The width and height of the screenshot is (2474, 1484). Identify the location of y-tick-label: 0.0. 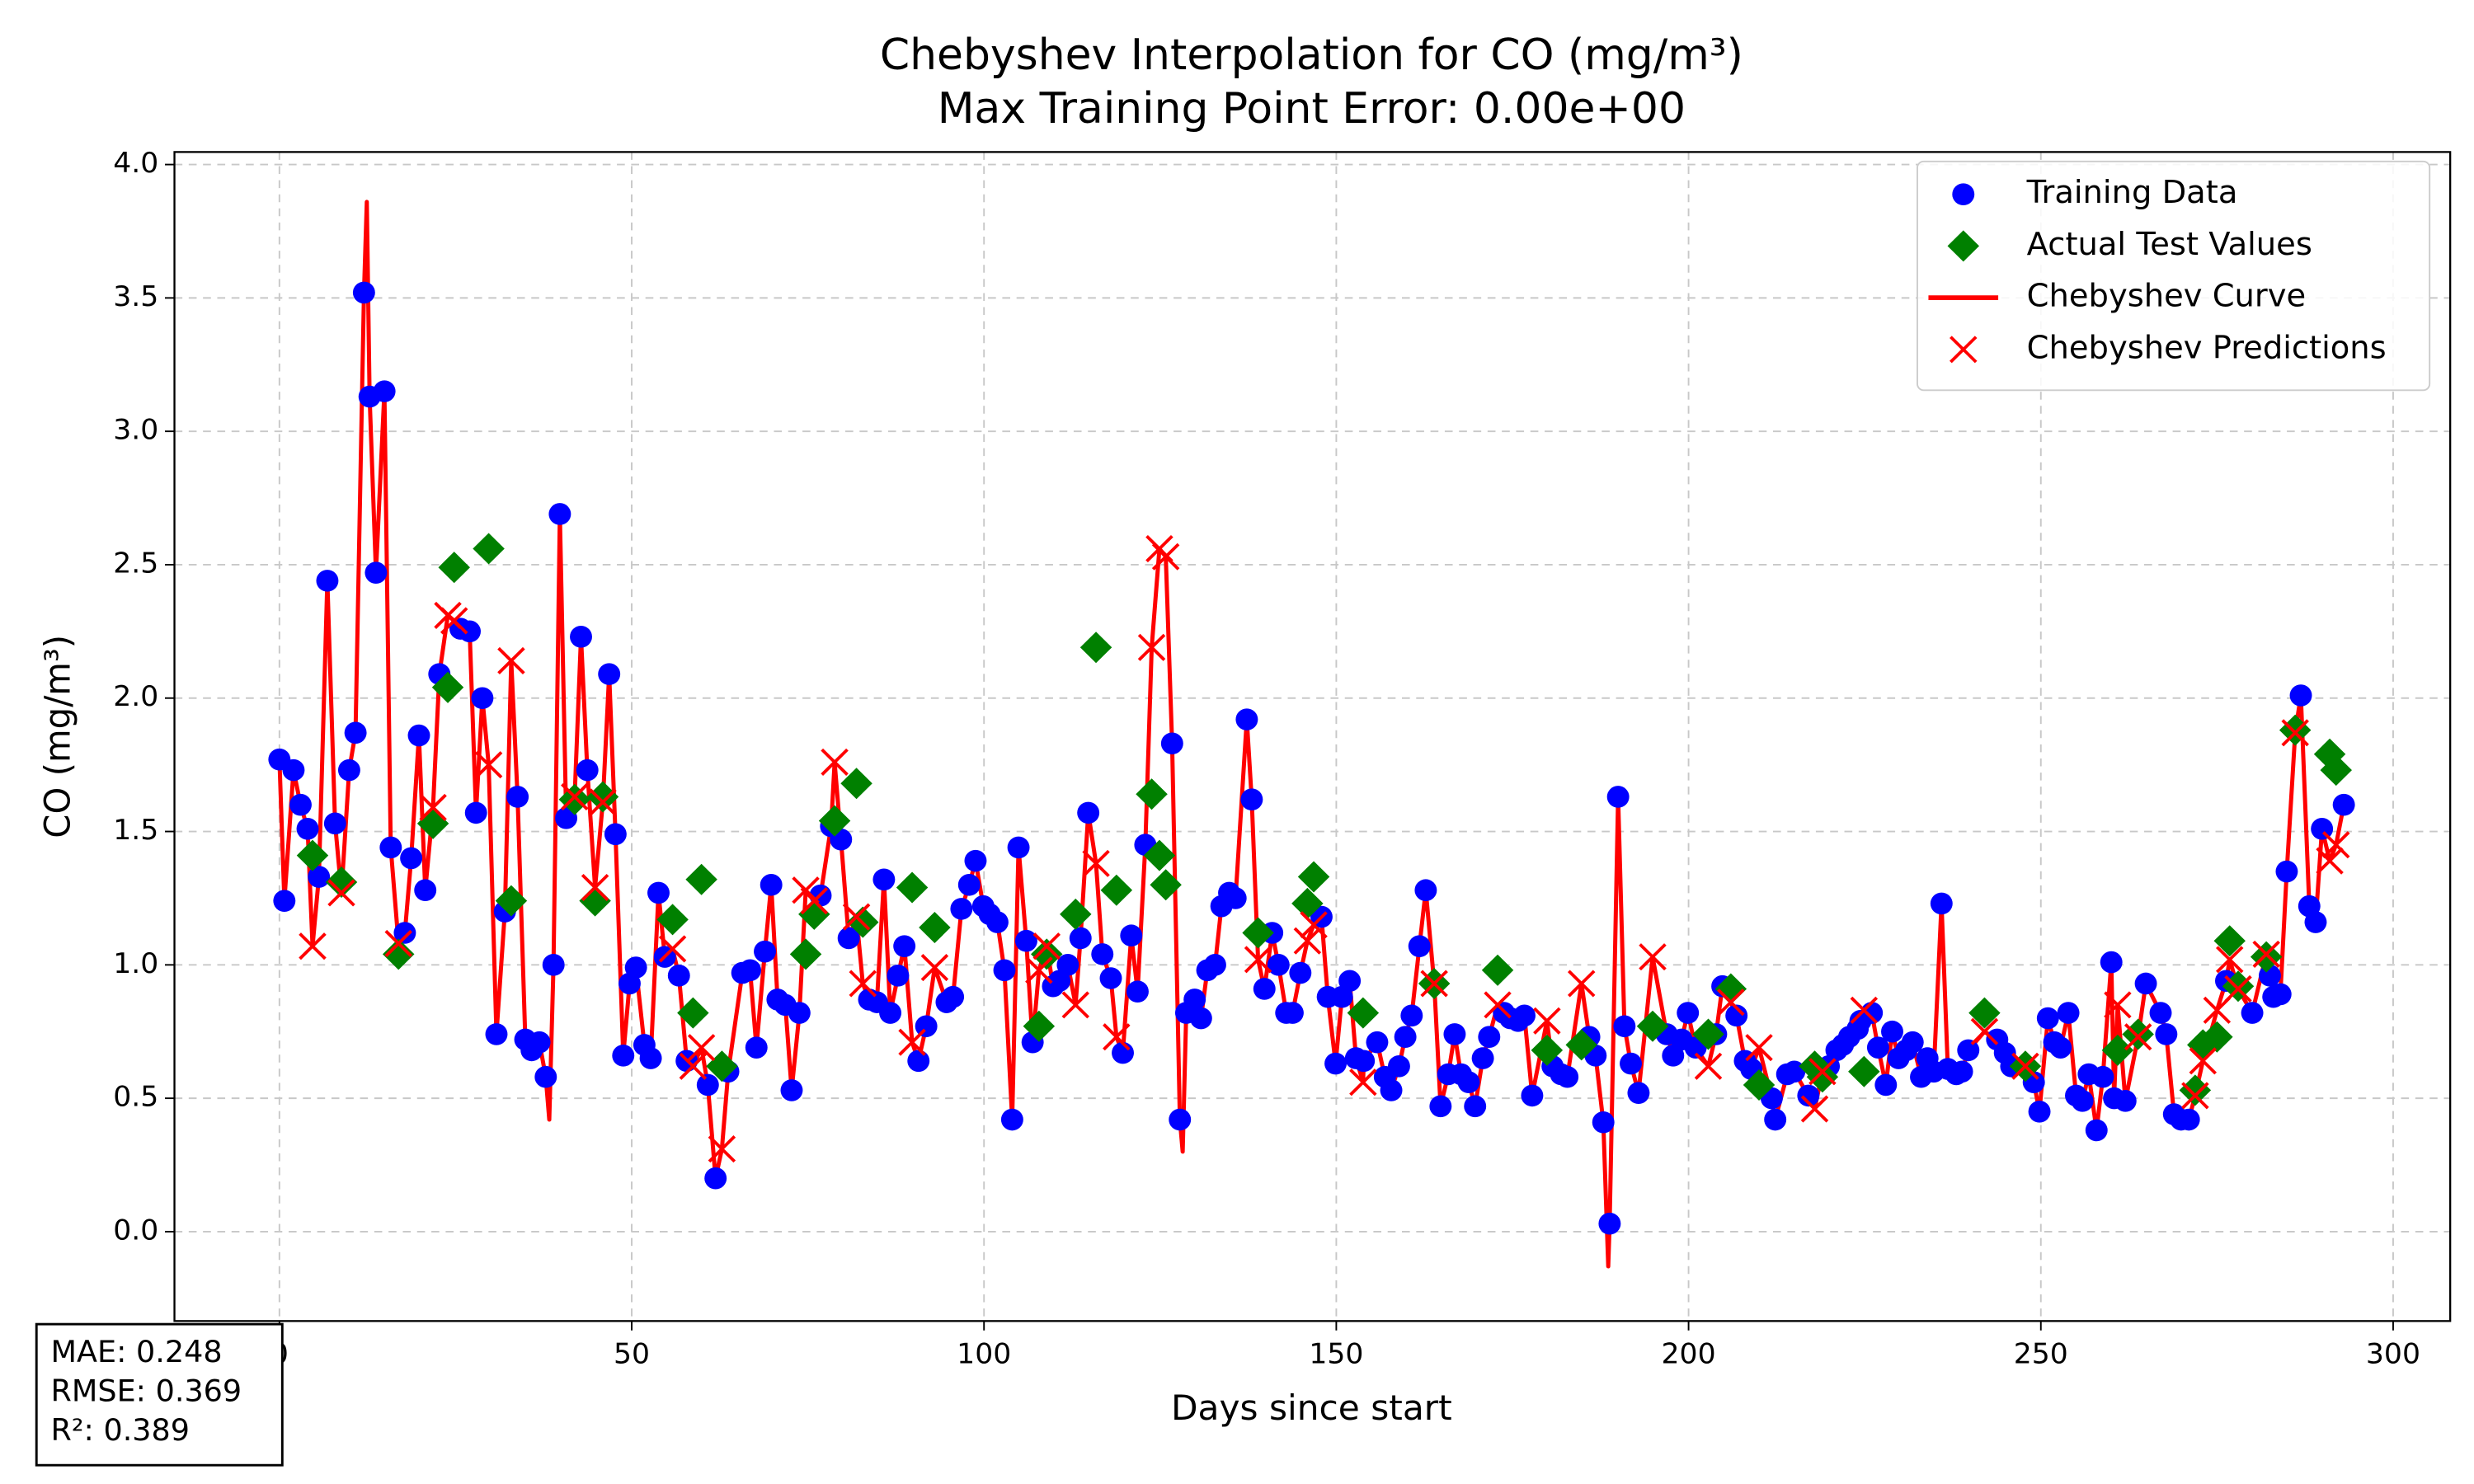
(135, 1230).